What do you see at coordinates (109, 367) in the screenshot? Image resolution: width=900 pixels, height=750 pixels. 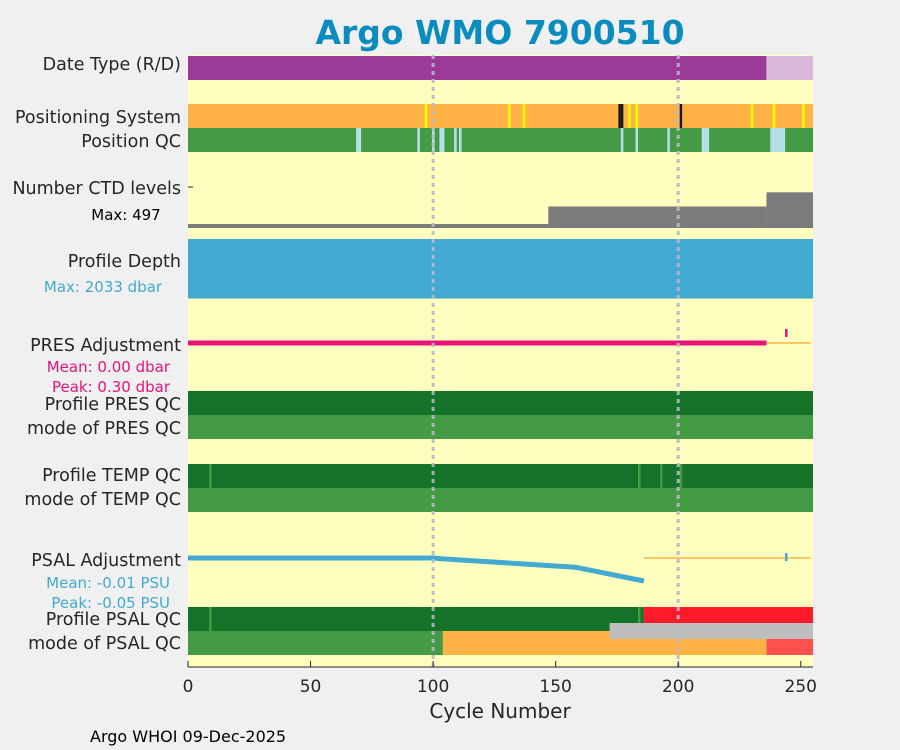 I see `row-5-stat-0: Mean: 0.00 dbar` at bounding box center [109, 367].